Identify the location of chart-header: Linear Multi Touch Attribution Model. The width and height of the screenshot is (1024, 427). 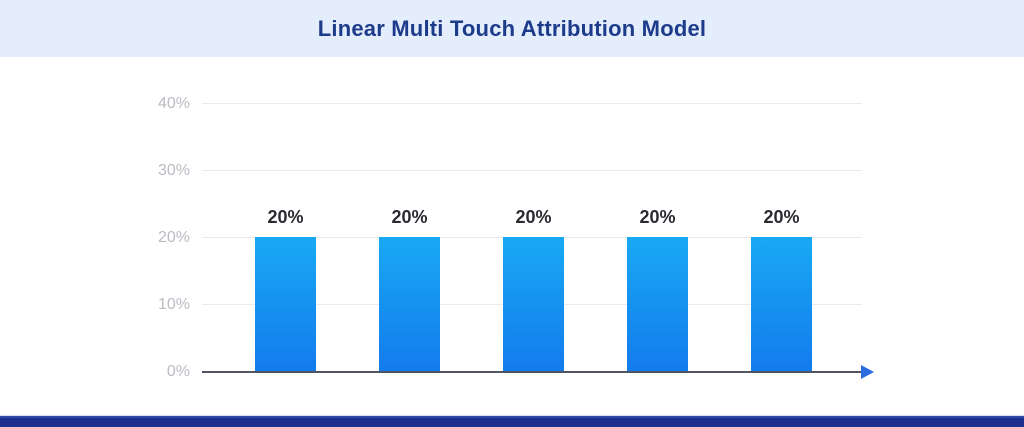
(512, 28).